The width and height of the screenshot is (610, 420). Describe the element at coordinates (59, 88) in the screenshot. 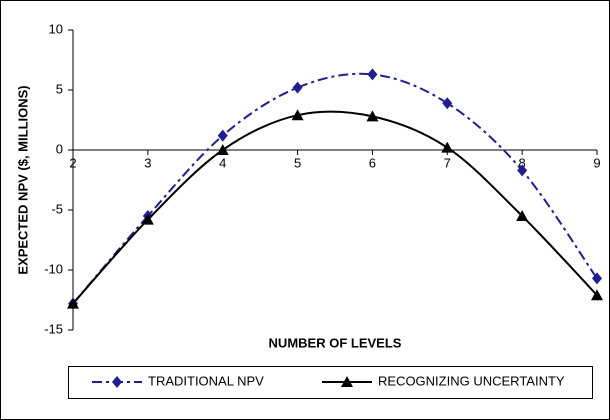

I see `y-tick-label: 5` at that location.